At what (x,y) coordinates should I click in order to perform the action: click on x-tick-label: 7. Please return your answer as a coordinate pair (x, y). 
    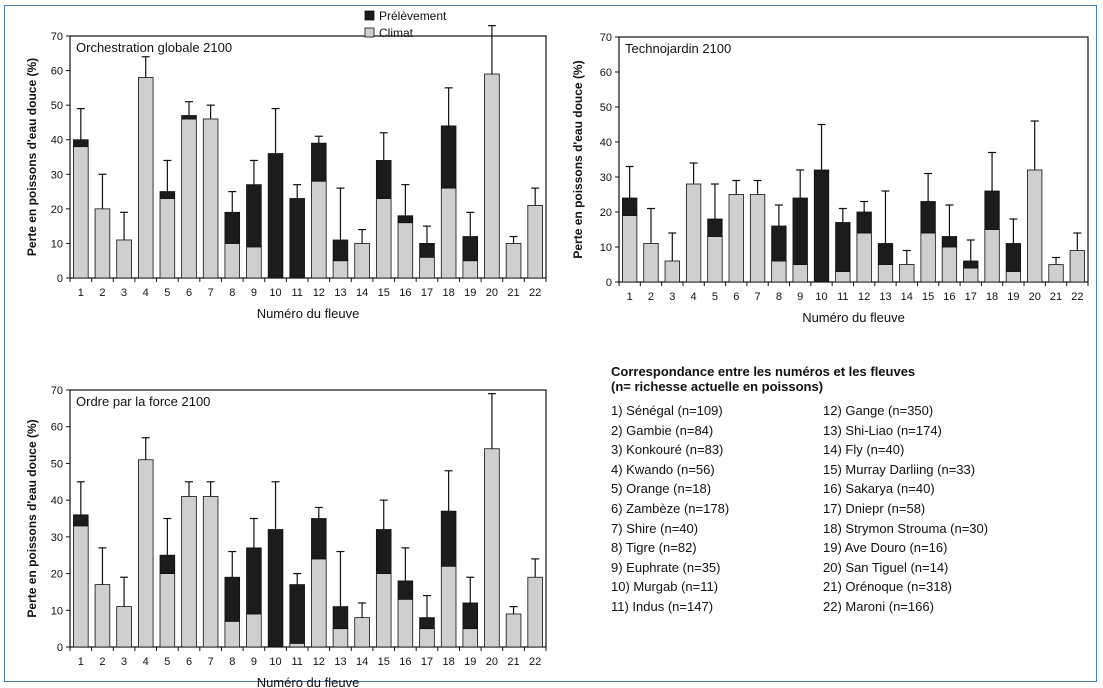
    Looking at the image, I should click on (211, 293).